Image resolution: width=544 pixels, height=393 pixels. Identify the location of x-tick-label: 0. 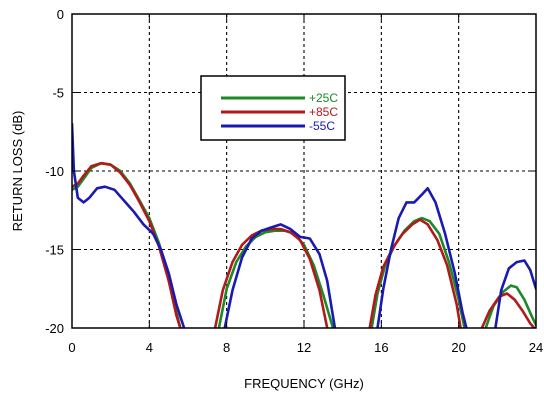
(71, 347).